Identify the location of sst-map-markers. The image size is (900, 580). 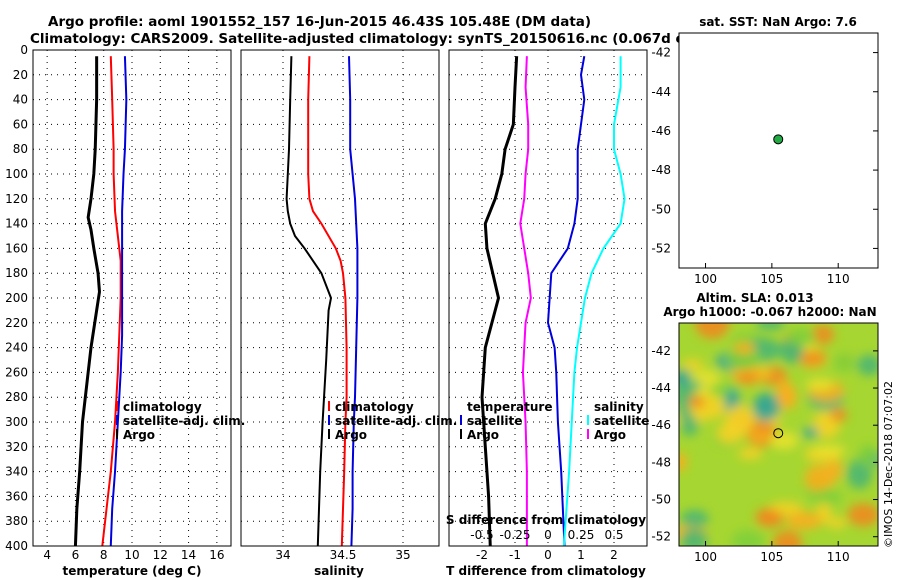
(778, 139).